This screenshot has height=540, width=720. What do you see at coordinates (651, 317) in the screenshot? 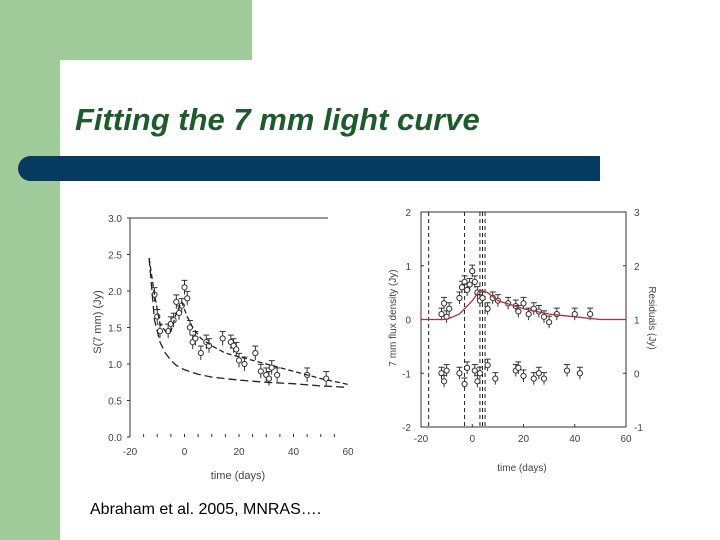
I see `right-y2-axis-label: Residuals (Jy)` at bounding box center [651, 317].